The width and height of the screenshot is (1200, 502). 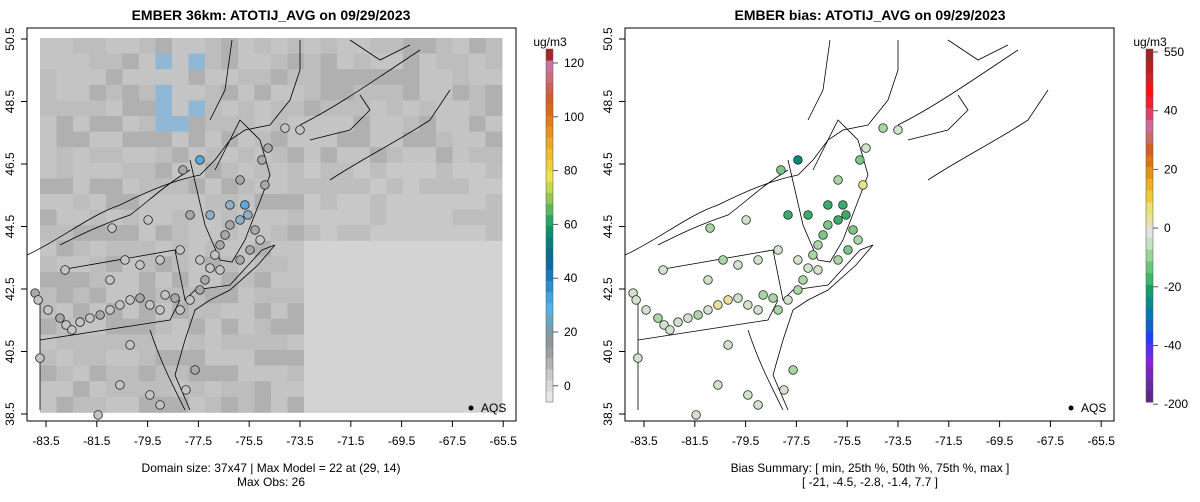 I want to click on colorbar-tick-label: -200, so click(x=1176, y=404).